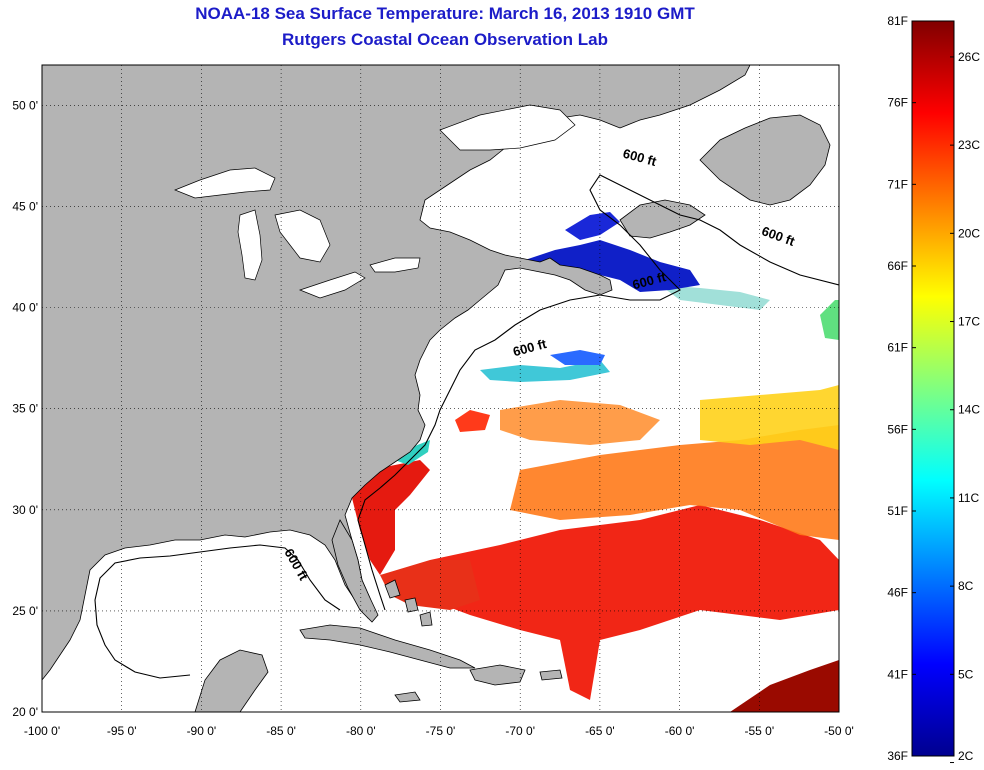 This screenshot has height=770, width=984. What do you see at coordinates (545, 371) in the screenshot?
I see `sst-patch-cyan-band` at bounding box center [545, 371].